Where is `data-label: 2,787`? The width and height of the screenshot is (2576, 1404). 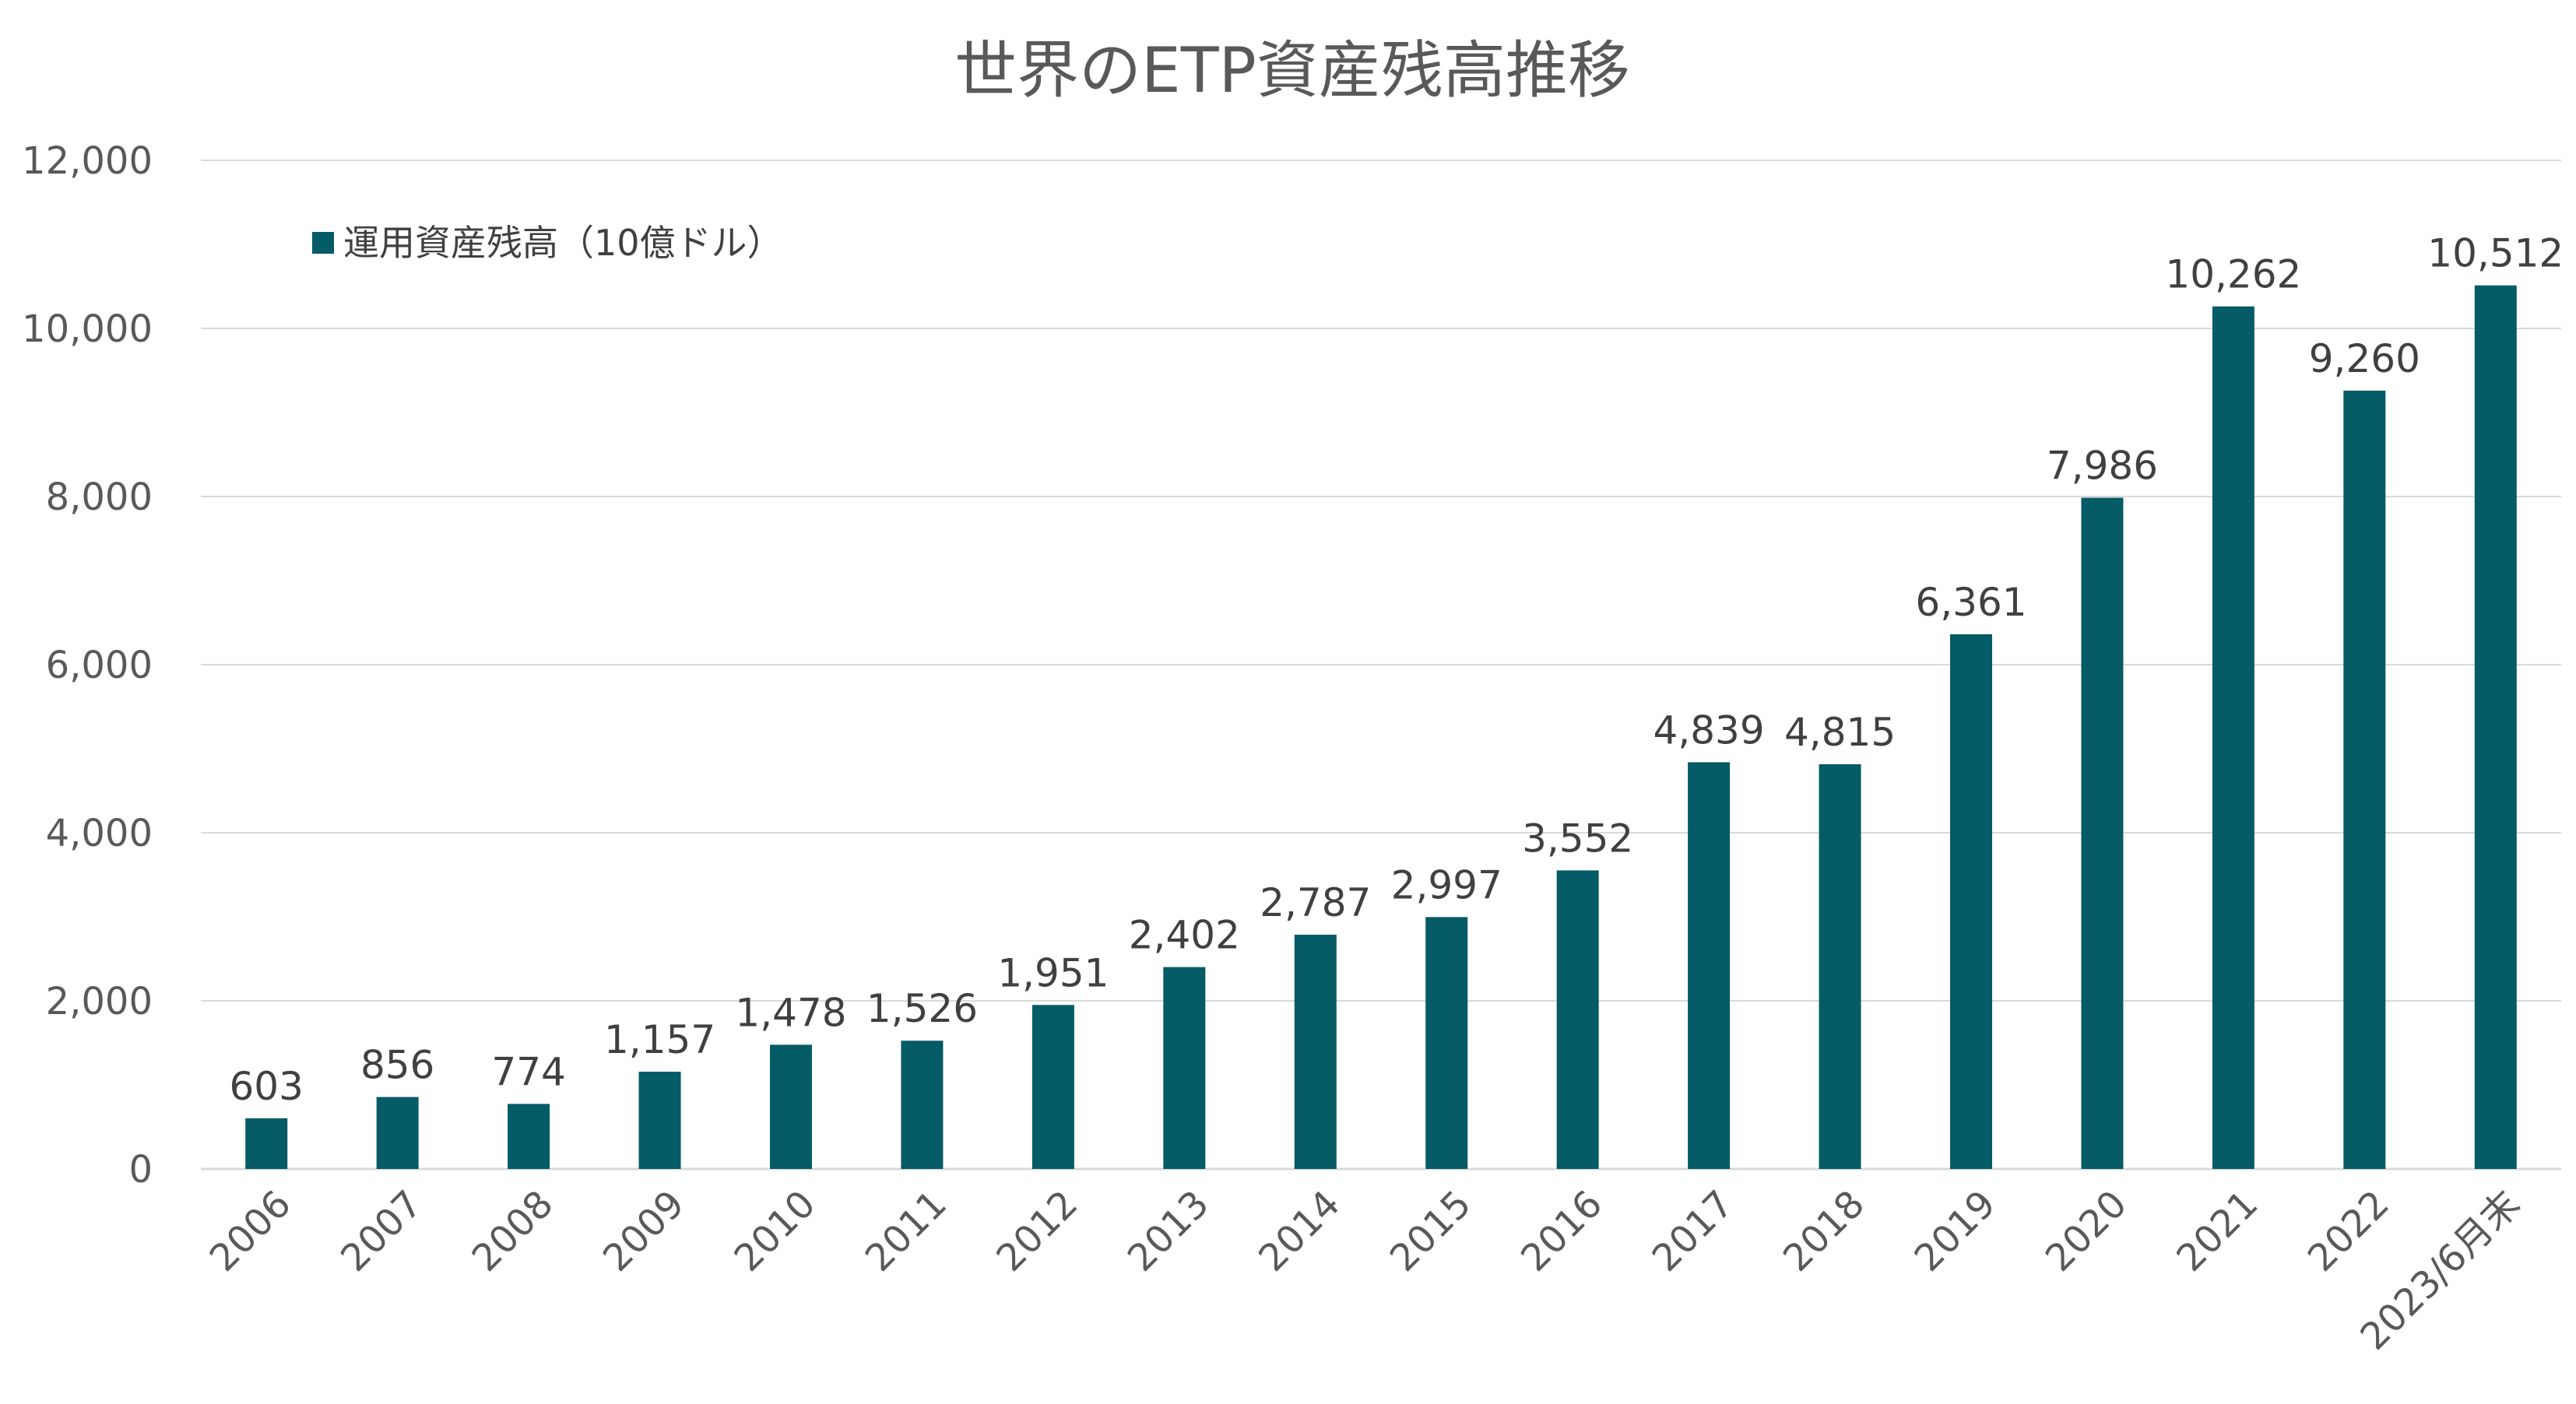
data-label: 2,787 is located at coordinates (1315, 903).